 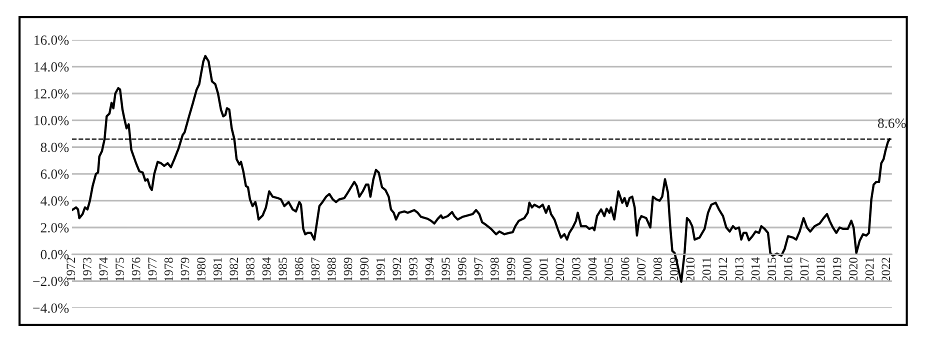 What do you see at coordinates (429, 269) in the screenshot?
I see `x-tick-label: 1994` at bounding box center [429, 269].